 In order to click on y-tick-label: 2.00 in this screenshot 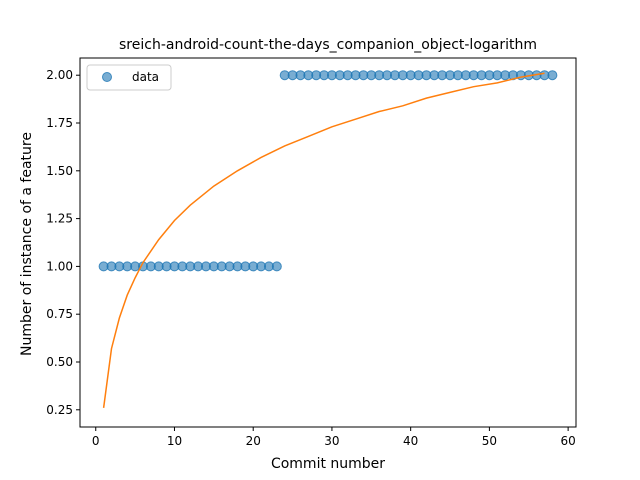, I will do `click(59, 75)`.